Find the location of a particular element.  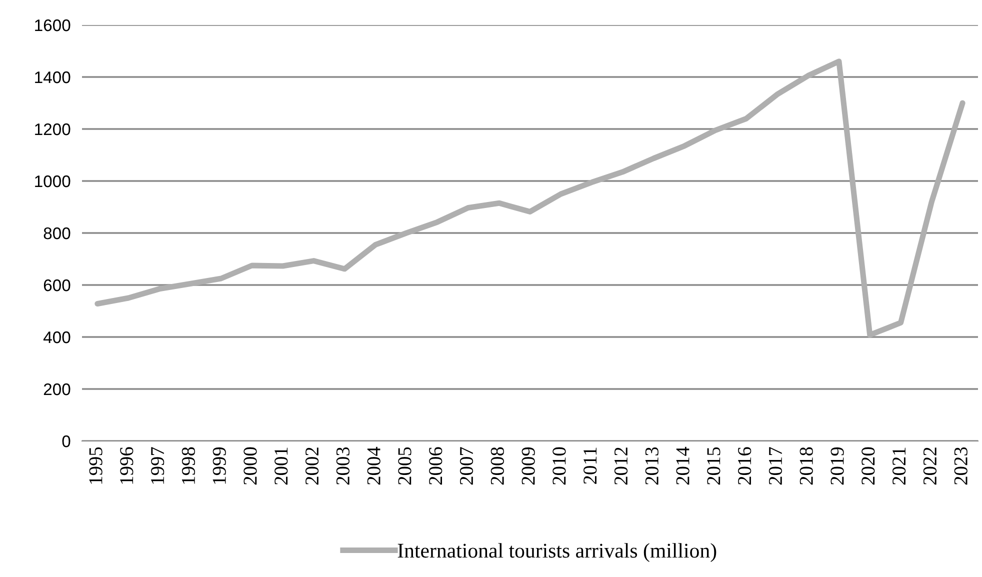

legend-label: International tourists arrivals (million) is located at coordinates (557, 552).